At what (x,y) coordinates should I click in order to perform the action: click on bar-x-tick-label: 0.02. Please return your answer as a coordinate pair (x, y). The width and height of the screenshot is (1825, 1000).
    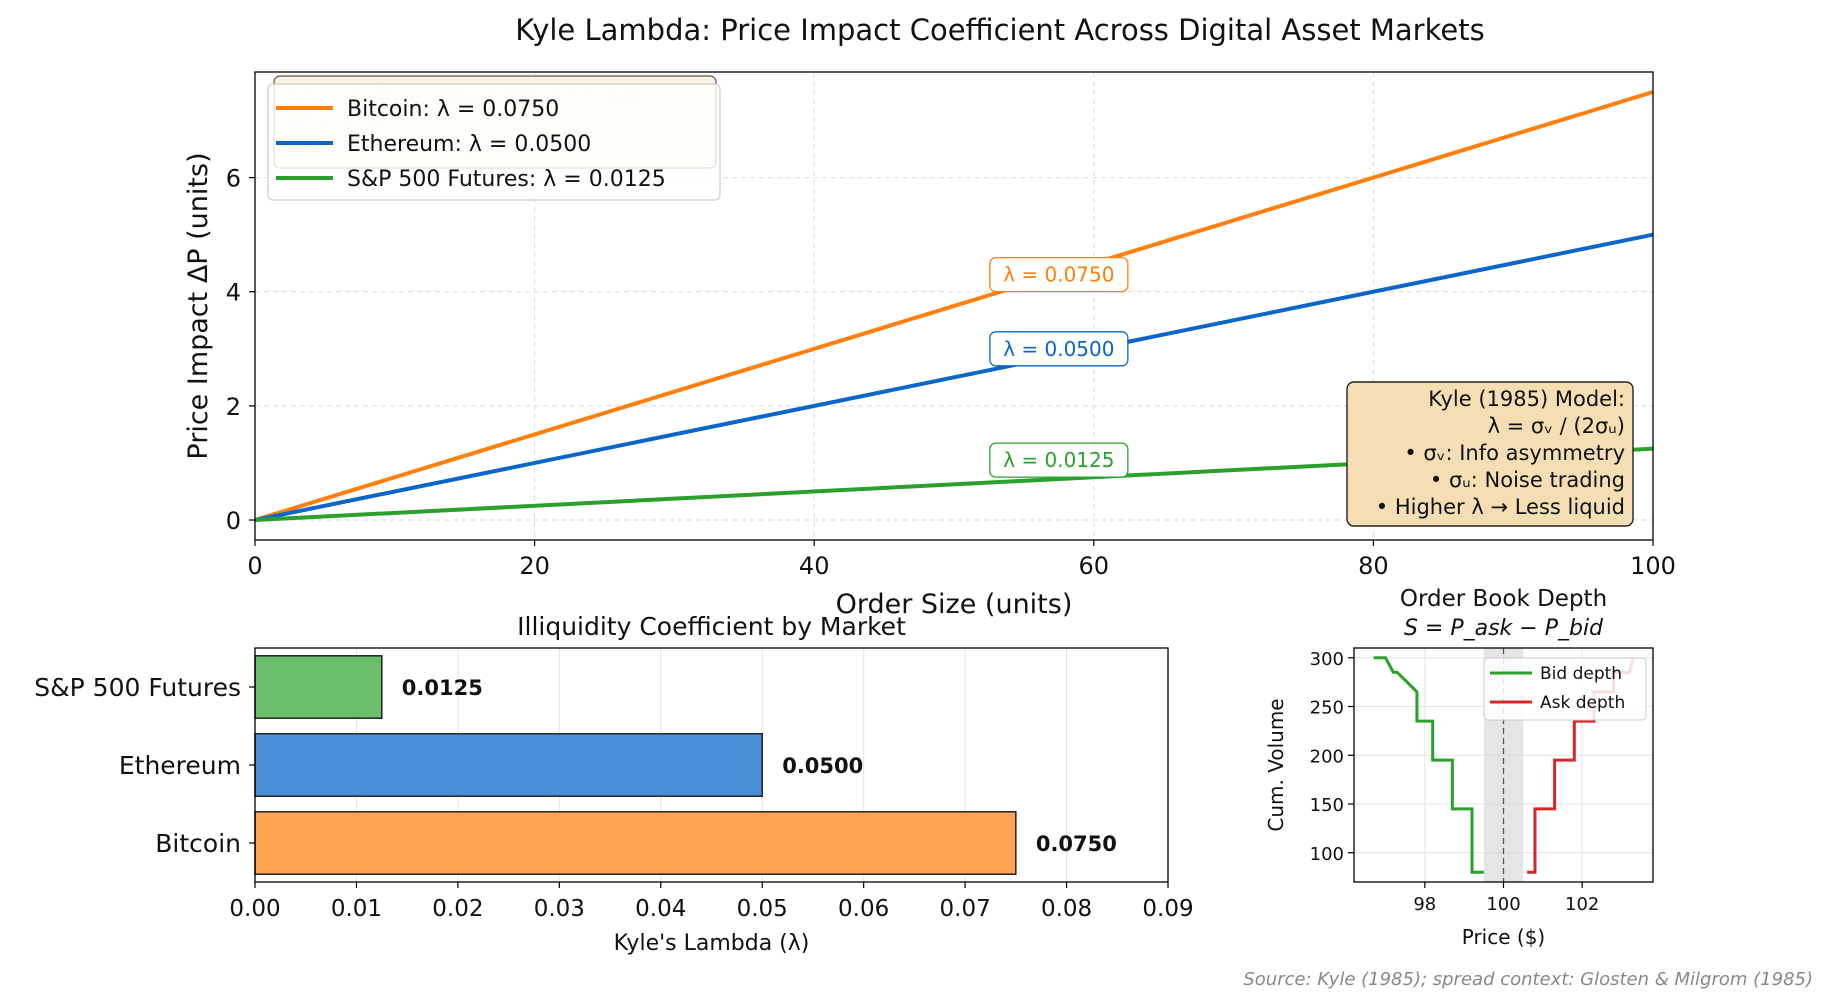
    Looking at the image, I should click on (457, 909).